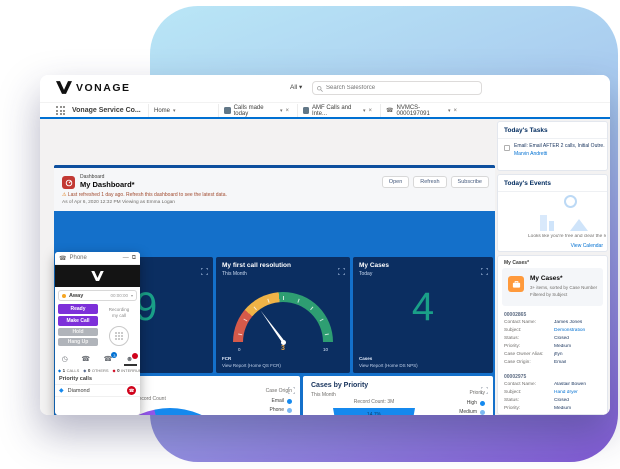  I want to click on priority-call-row: ◆ Diamond ☎, so click(97, 390).